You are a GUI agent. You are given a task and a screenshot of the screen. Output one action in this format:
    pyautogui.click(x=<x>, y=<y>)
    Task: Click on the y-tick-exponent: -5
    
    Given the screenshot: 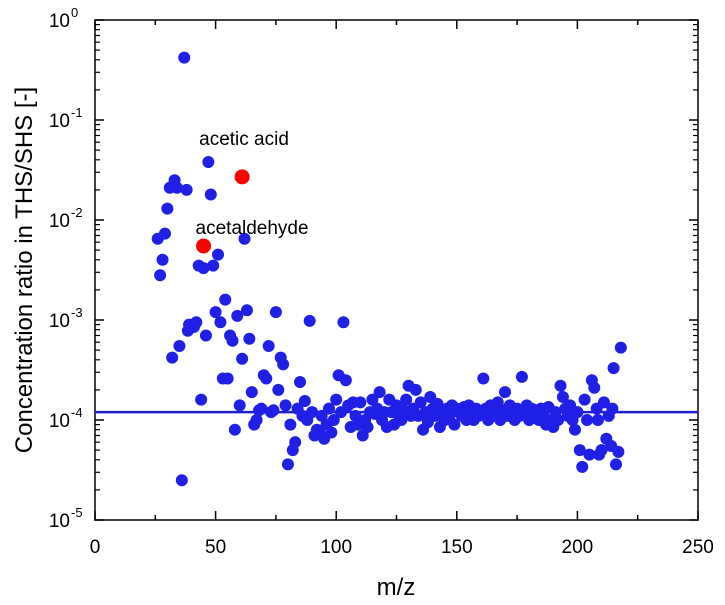 What is the action you would take?
    pyautogui.click(x=77, y=512)
    